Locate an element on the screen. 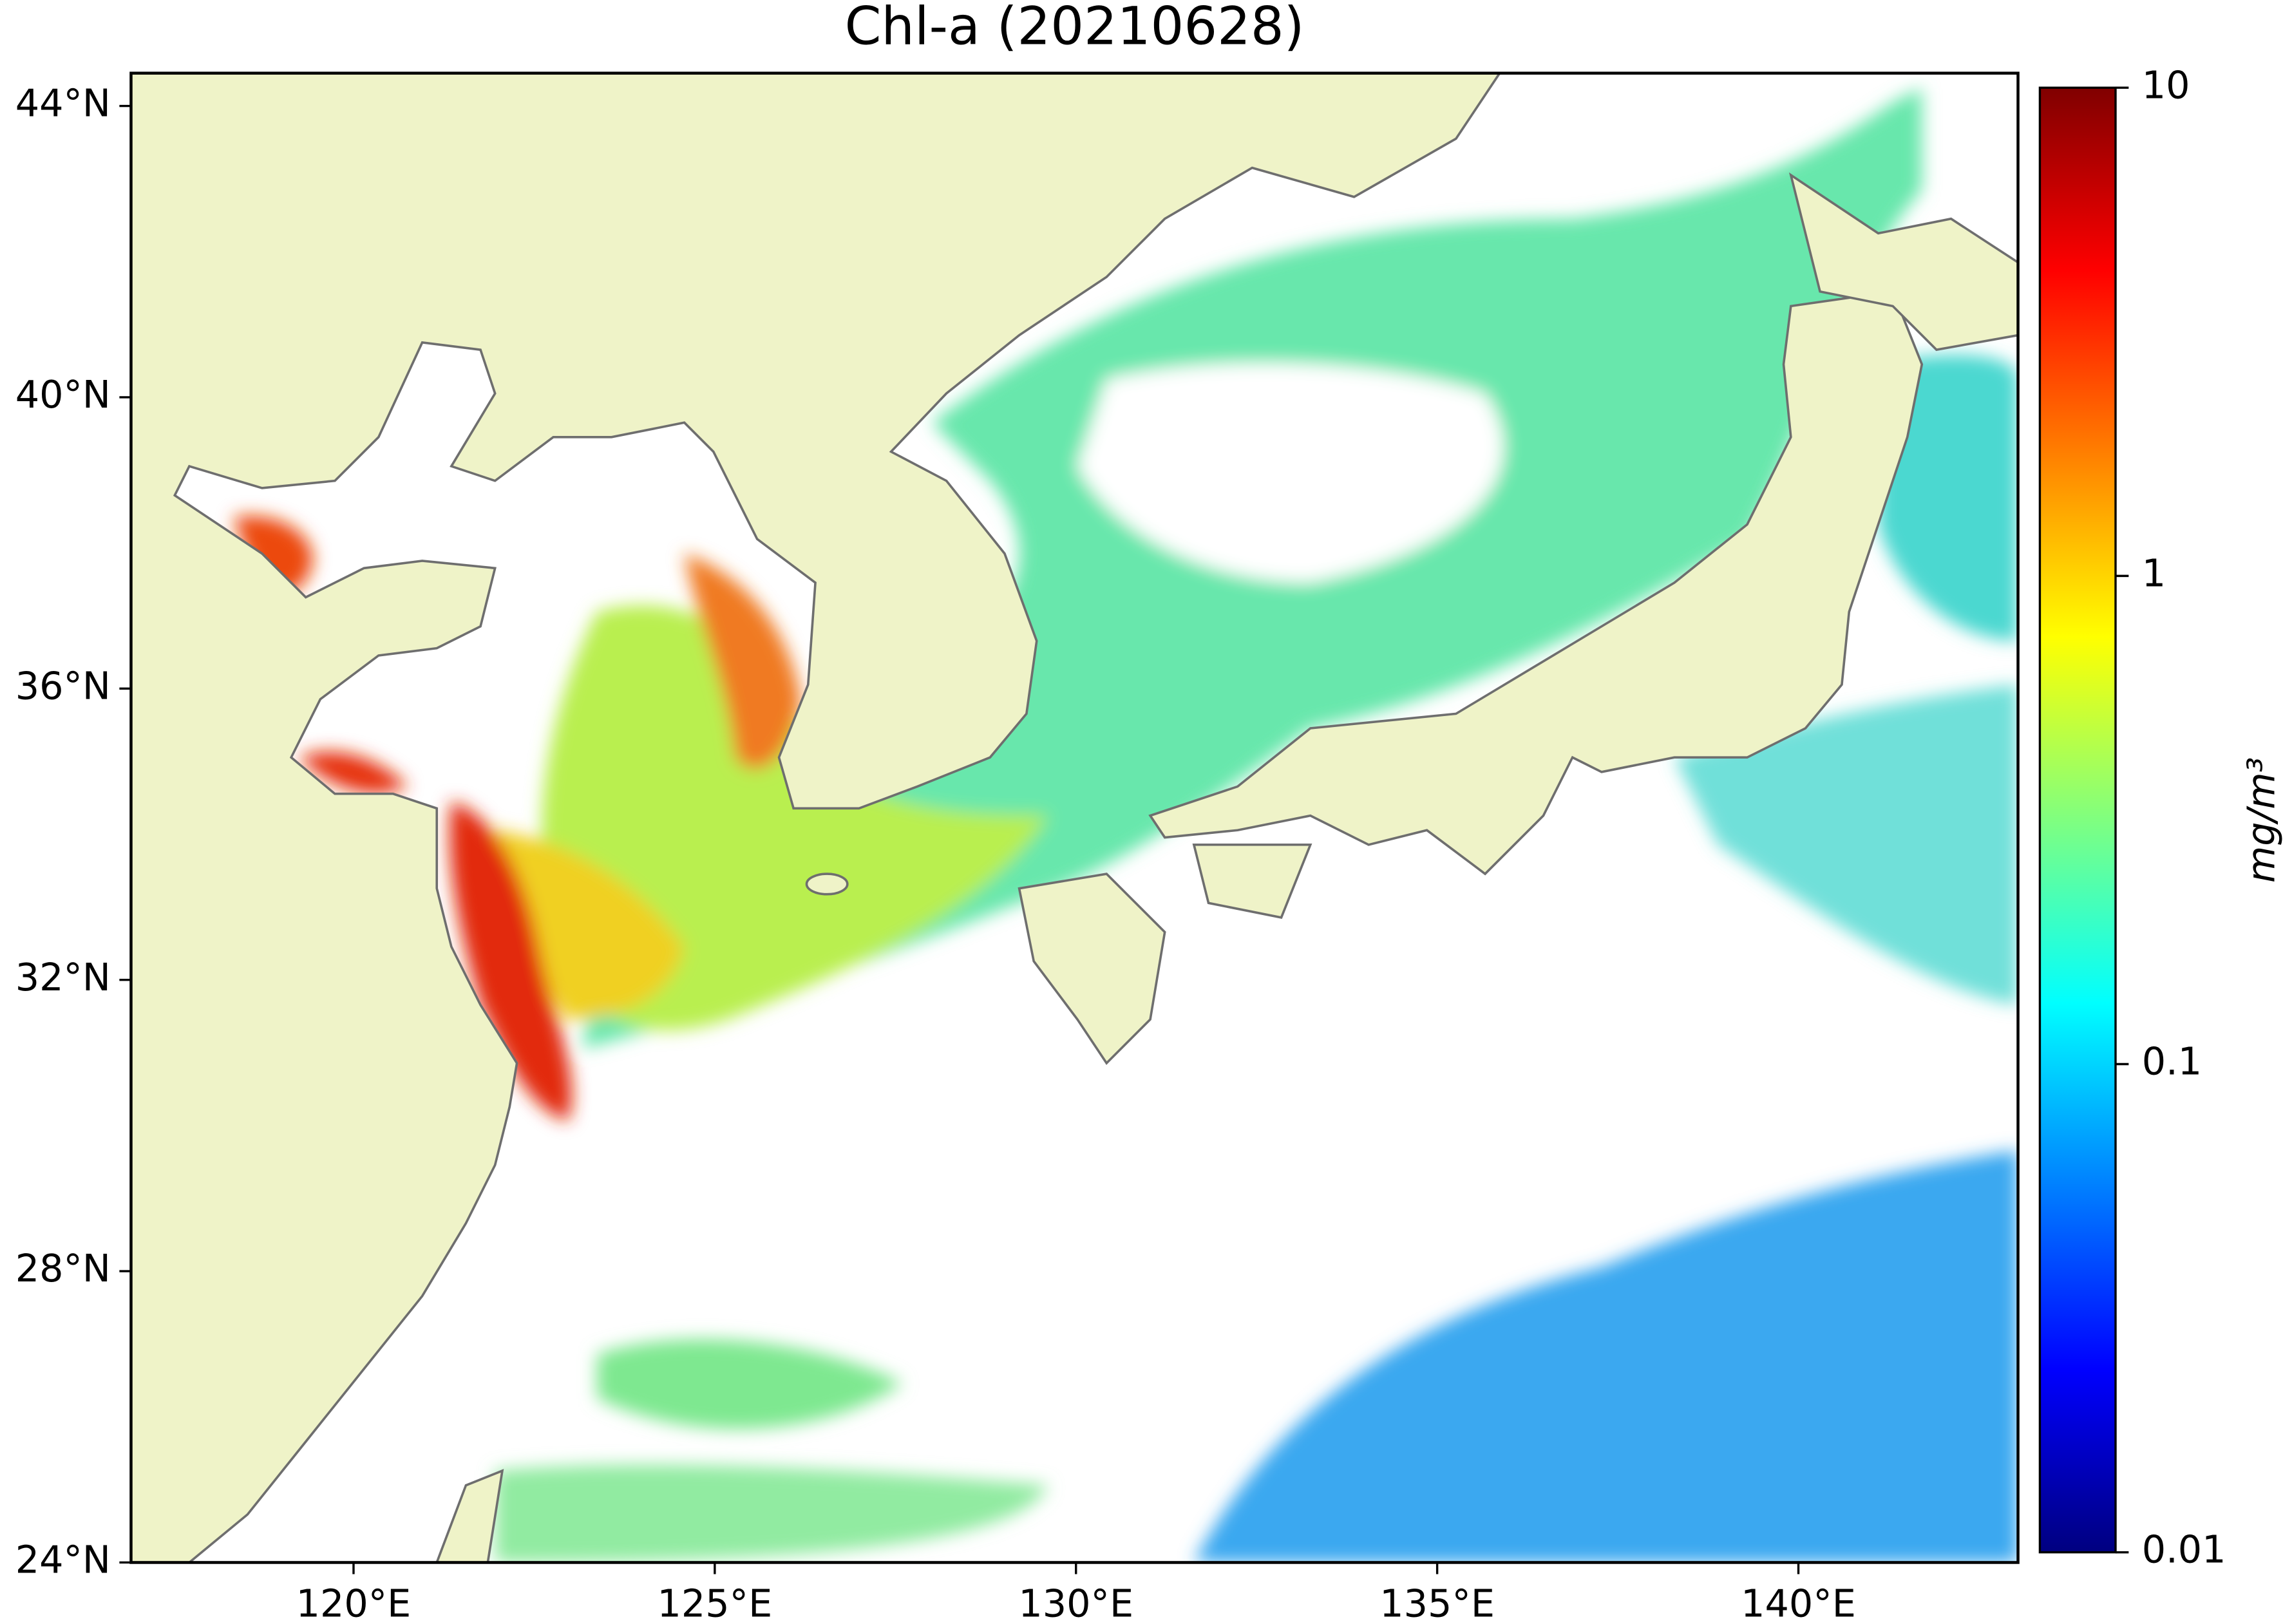  y-tick-label: 28°N is located at coordinates (63, 1268).